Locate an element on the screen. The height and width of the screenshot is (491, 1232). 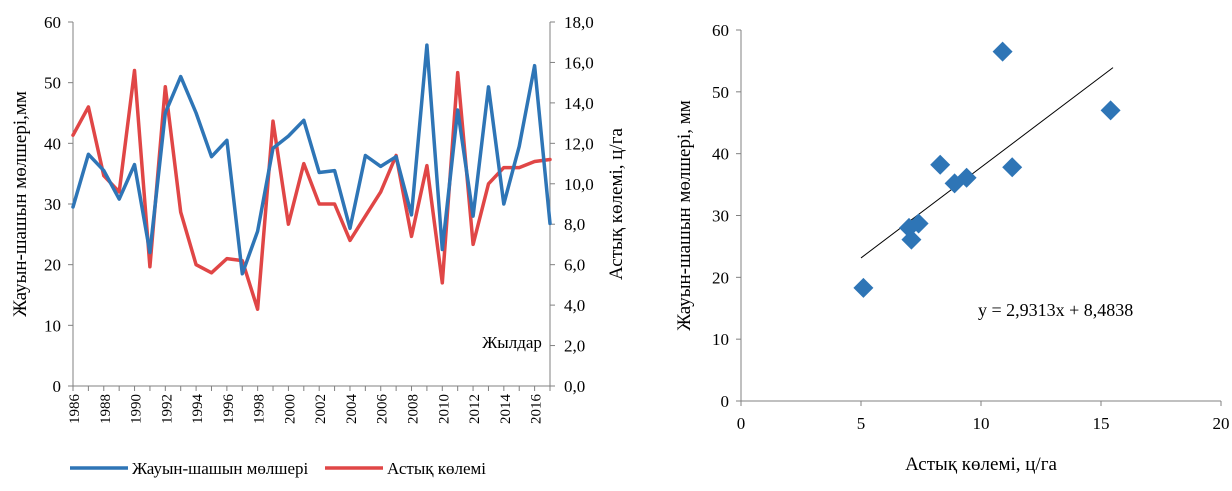
y-tick-label: 50 is located at coordinates (720, 92).